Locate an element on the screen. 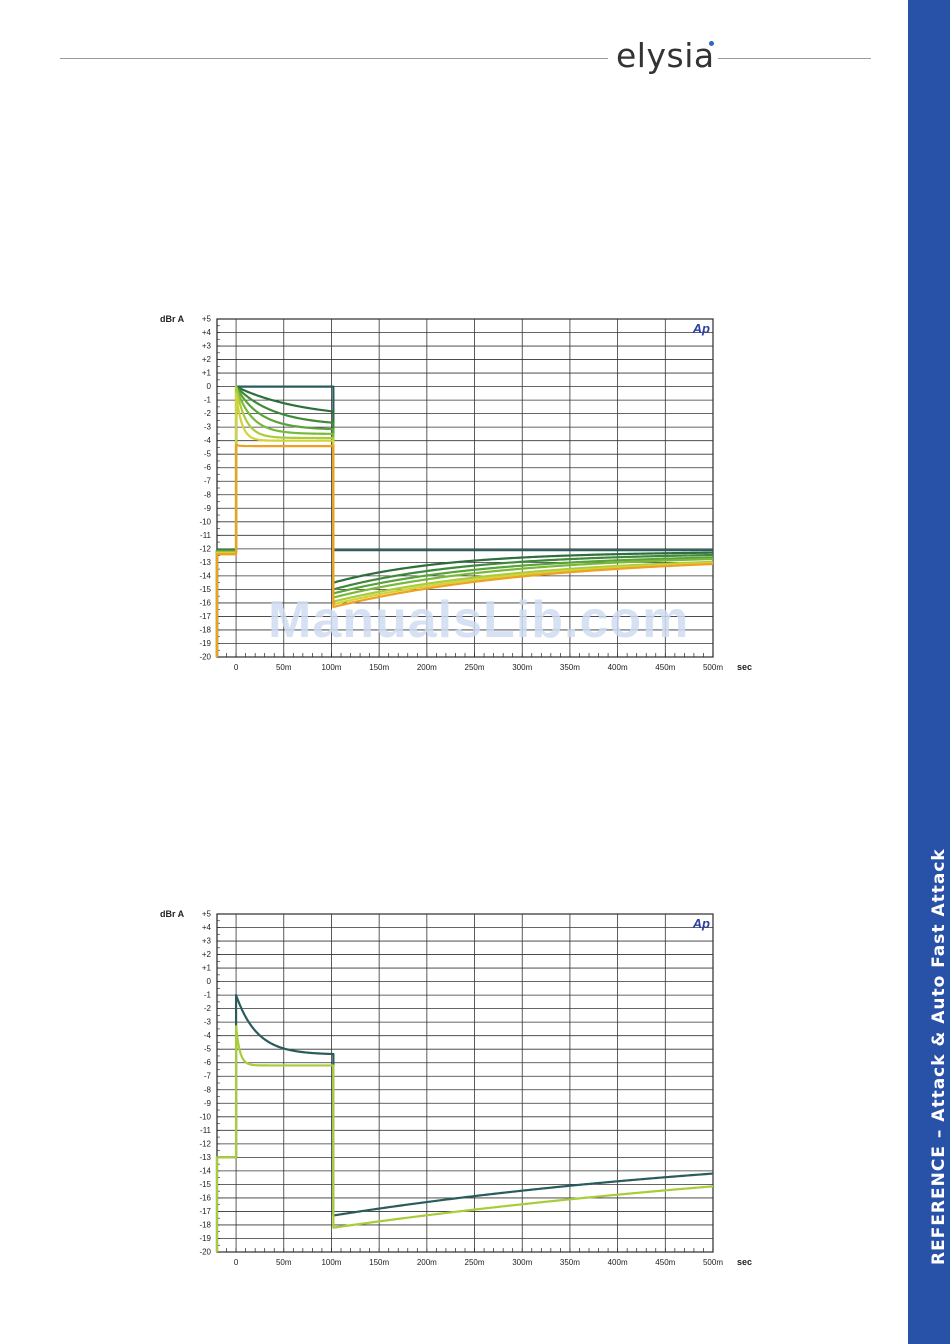 The width and height of the screenshot is (950, 1344). side-tab is located at coordinates (929, 672).